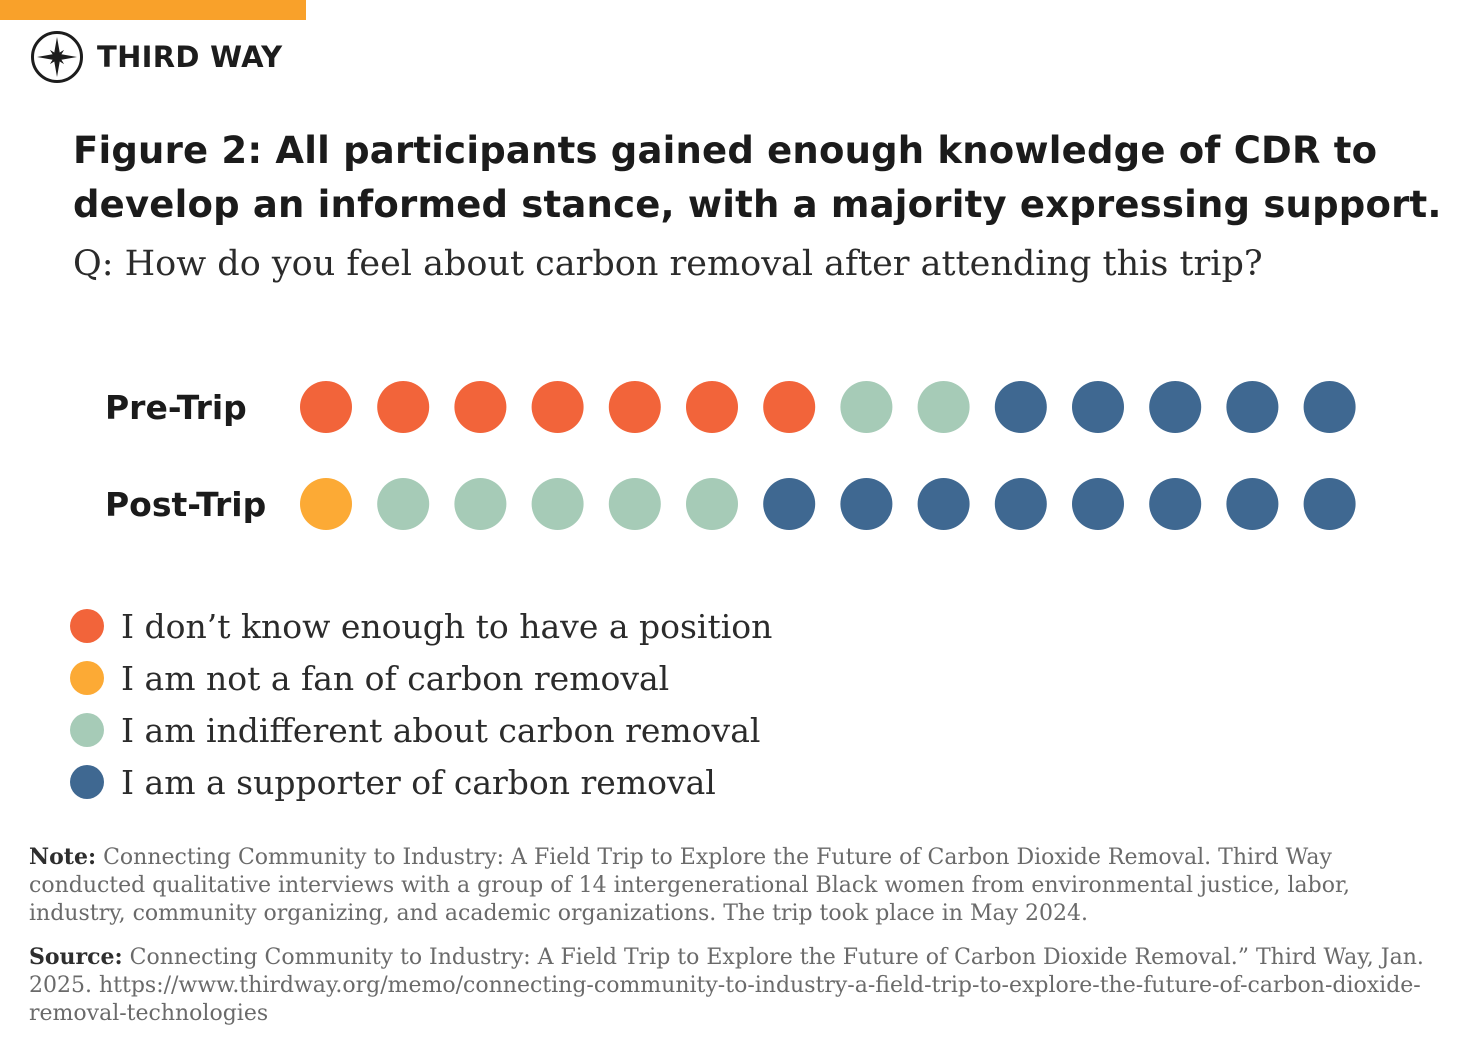  Describe the element at coordinates (176, 407) in the screenshot. I see `row-label-0: Pre-Trip` at that location.